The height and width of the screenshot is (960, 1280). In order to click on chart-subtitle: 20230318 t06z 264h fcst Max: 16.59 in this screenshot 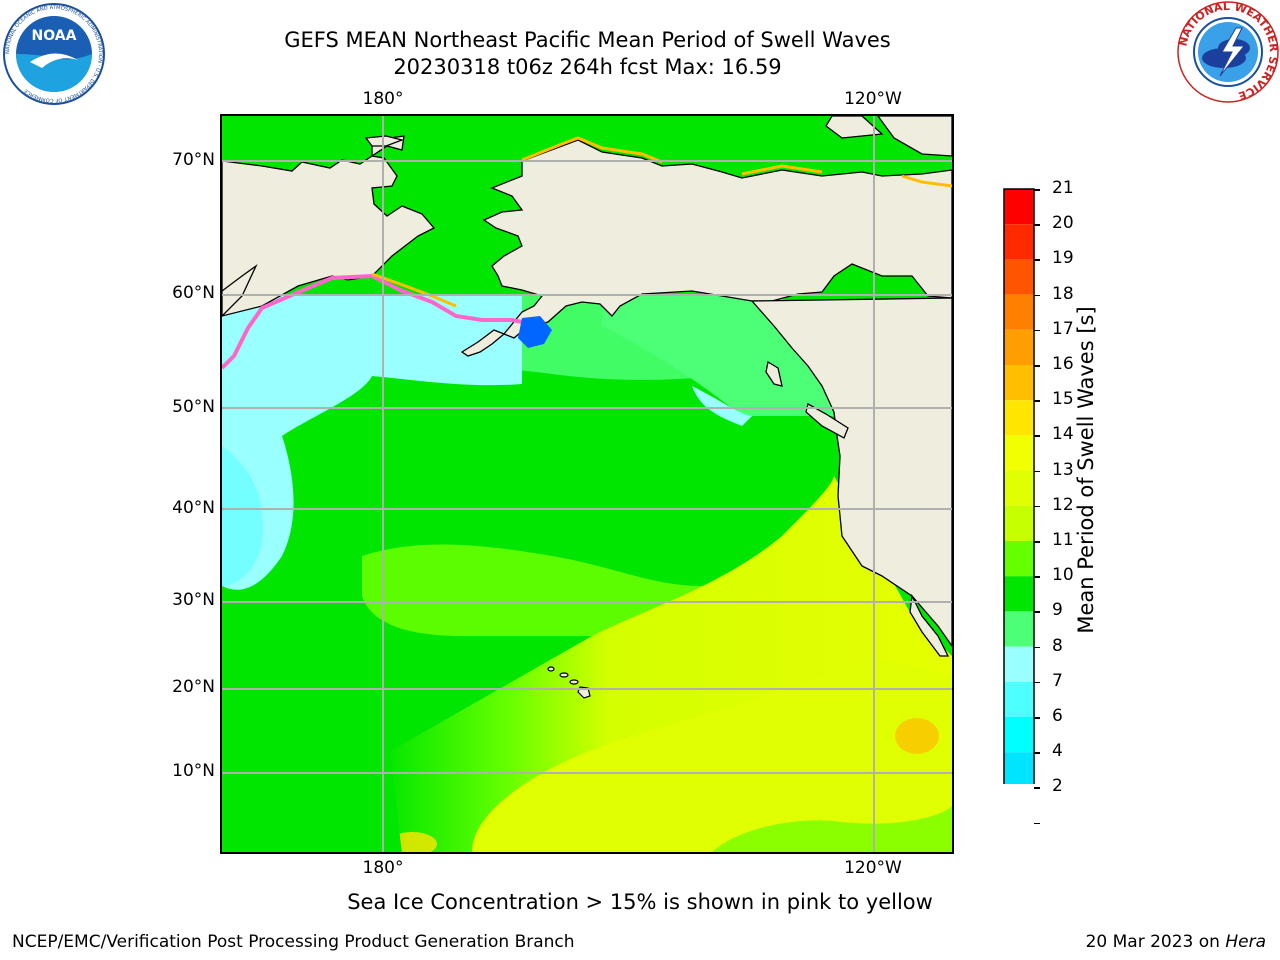, I will do `click(587, 67)`.